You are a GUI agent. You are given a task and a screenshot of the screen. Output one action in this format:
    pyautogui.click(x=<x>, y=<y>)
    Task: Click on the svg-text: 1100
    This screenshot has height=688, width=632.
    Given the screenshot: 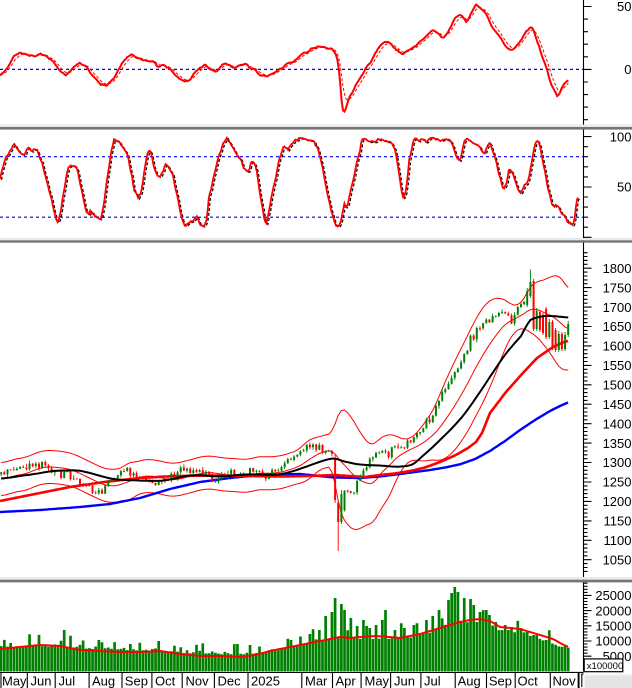 What is the action you would take?
    pyautogui.click(x=618, y=540)
    